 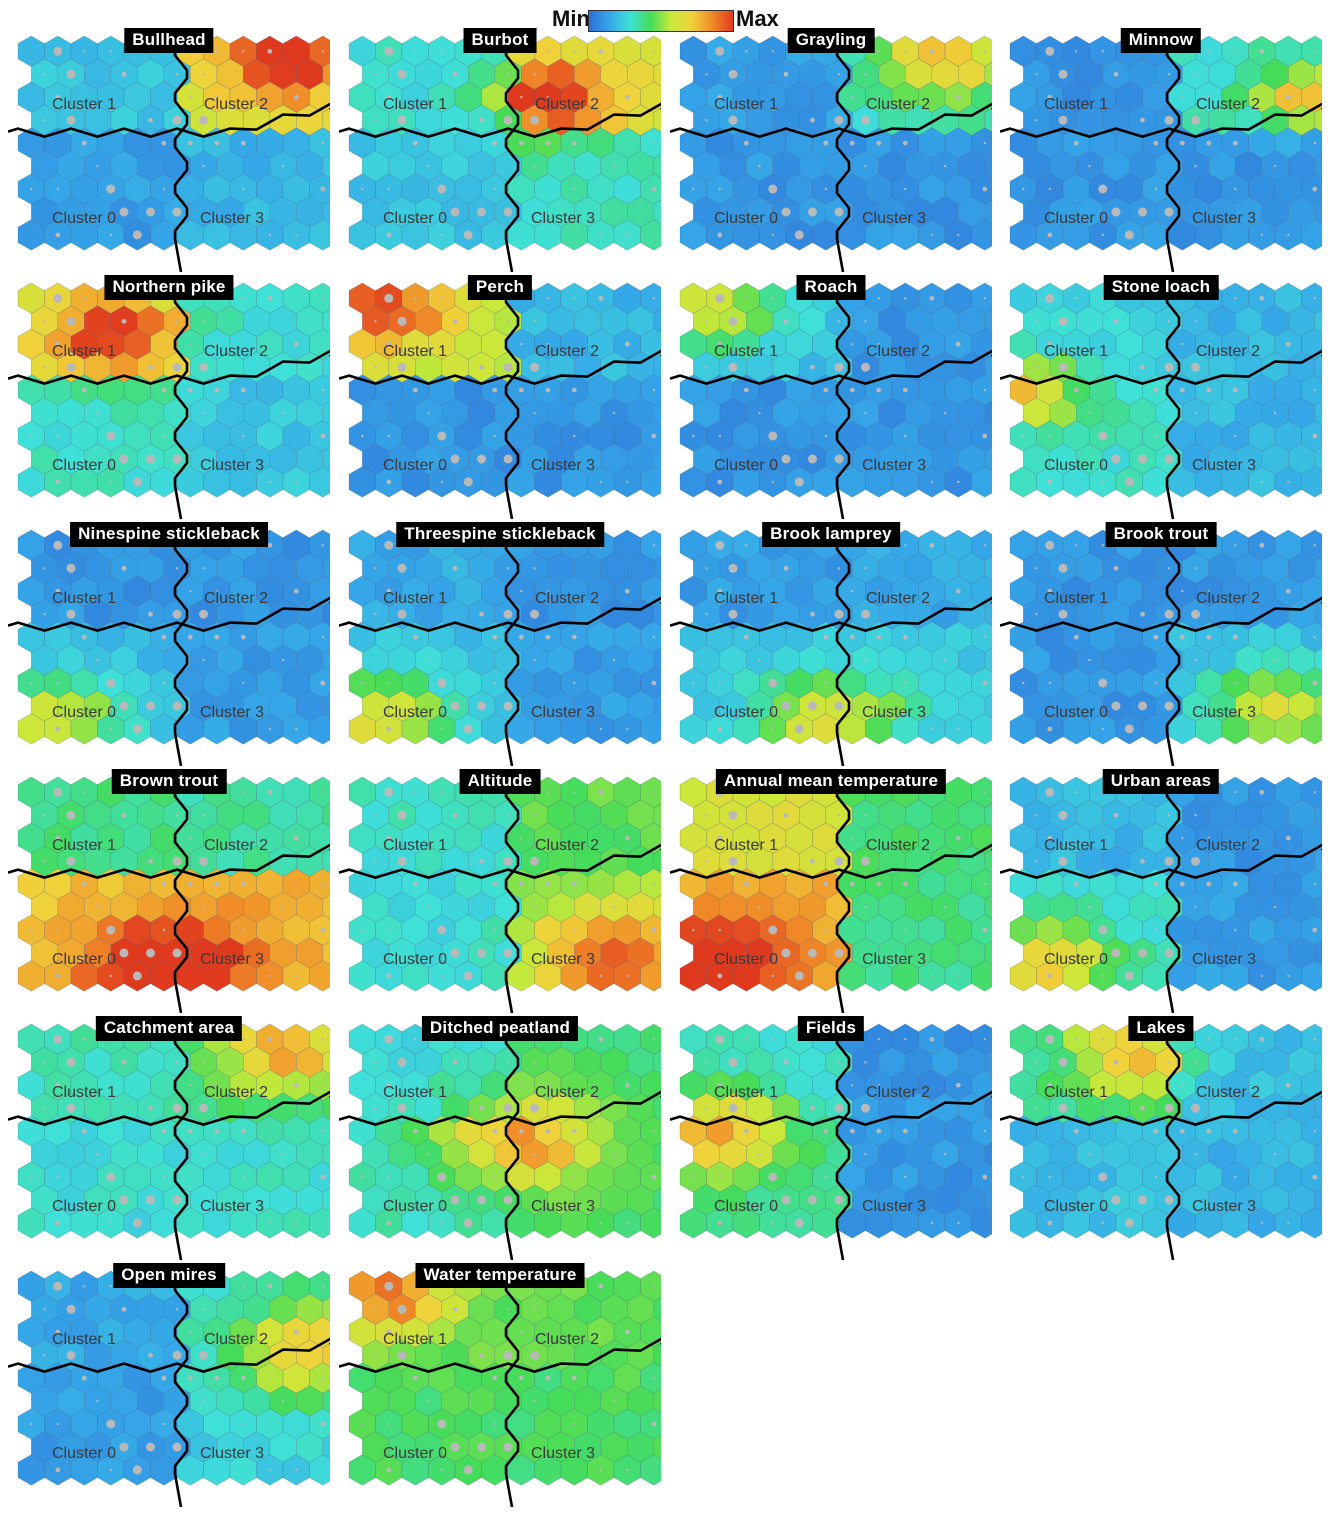 What do you see at coordinates (84, 598) in the screenshot?
I see `cluster-label-1: Cluster 1` at bounding box center [84, 598].